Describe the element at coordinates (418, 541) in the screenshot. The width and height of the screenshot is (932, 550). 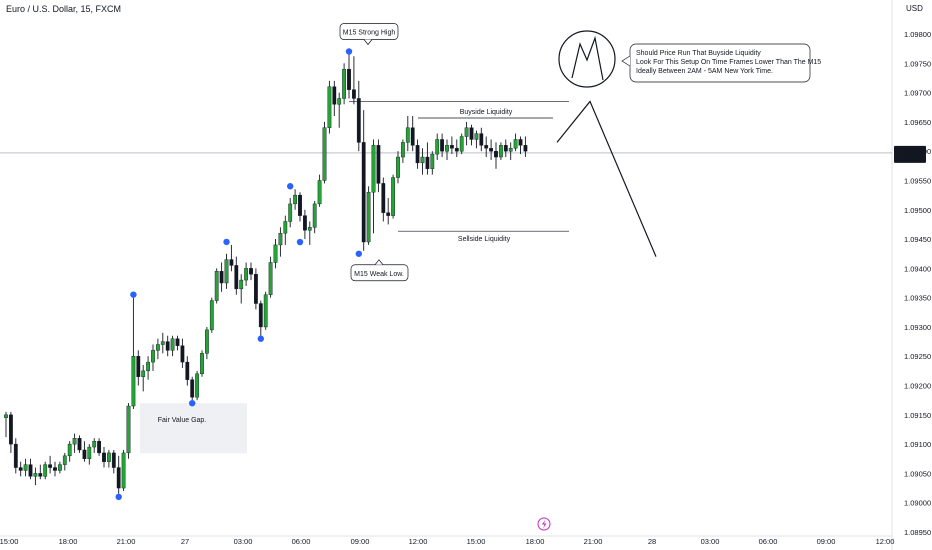
I see `time-tick-label: 12:00` at that location.